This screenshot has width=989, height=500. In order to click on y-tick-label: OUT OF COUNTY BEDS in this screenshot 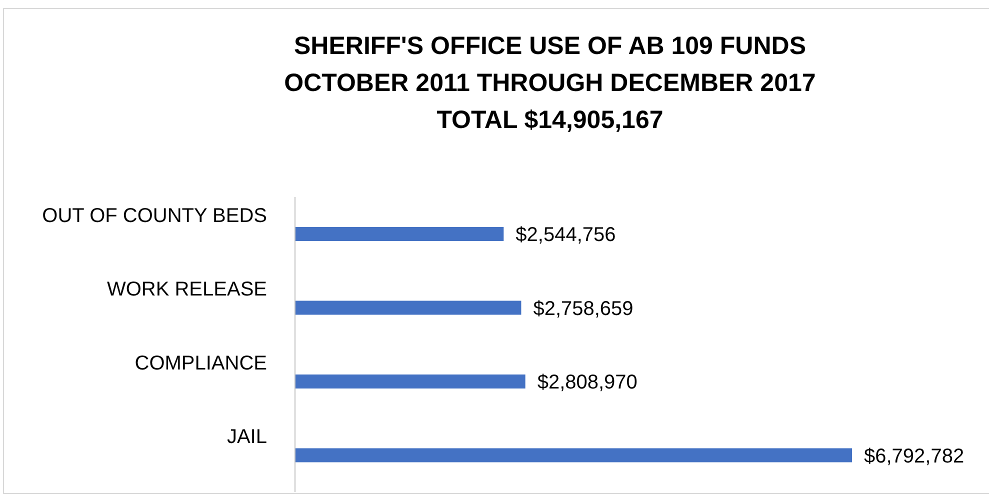, I will do `click(154, 215)`.